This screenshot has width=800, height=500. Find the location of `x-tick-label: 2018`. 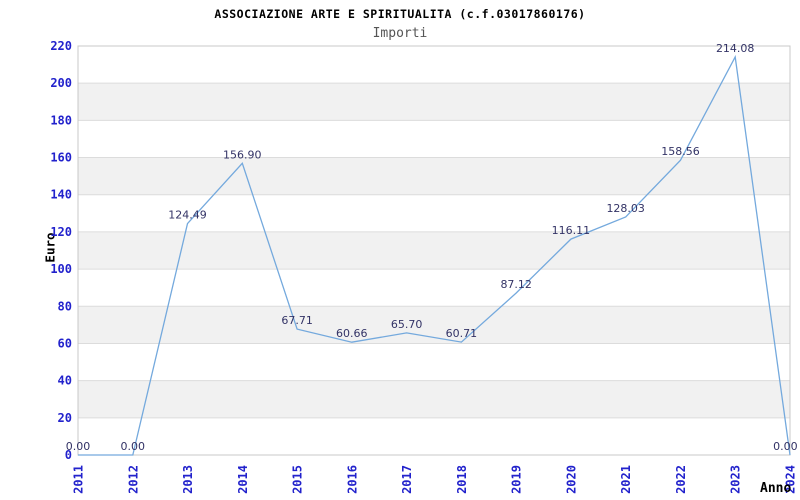

x-tick-label: 2018 is located at coordinates (462, 479).